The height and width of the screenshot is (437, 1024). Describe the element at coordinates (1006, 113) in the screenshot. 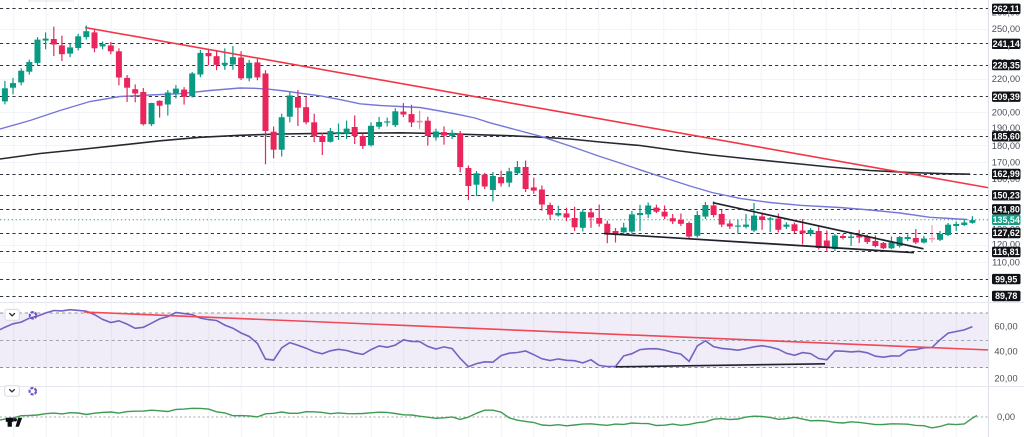

I see `svg-text: 200,00` at that location.